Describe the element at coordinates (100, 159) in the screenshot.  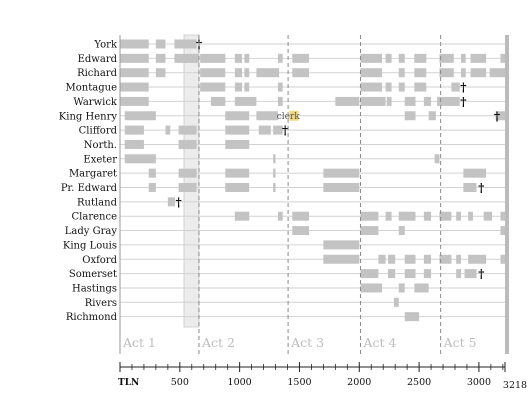
I see `character-label: Exeter` at that location.